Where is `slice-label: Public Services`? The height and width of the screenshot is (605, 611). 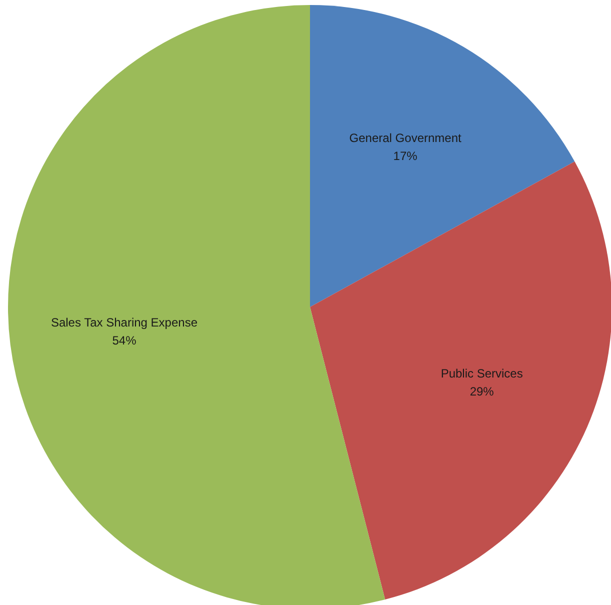 slice-label: Public Services is located at coordinates (481, 373).